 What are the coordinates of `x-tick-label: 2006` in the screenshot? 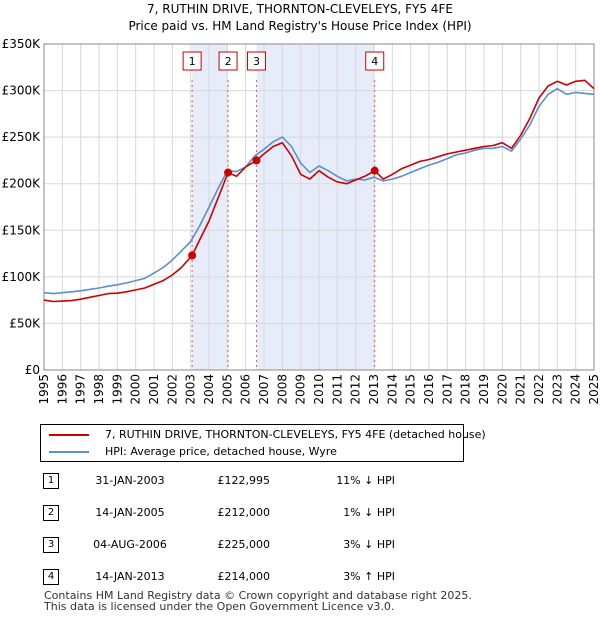 It's located at (246, 389).